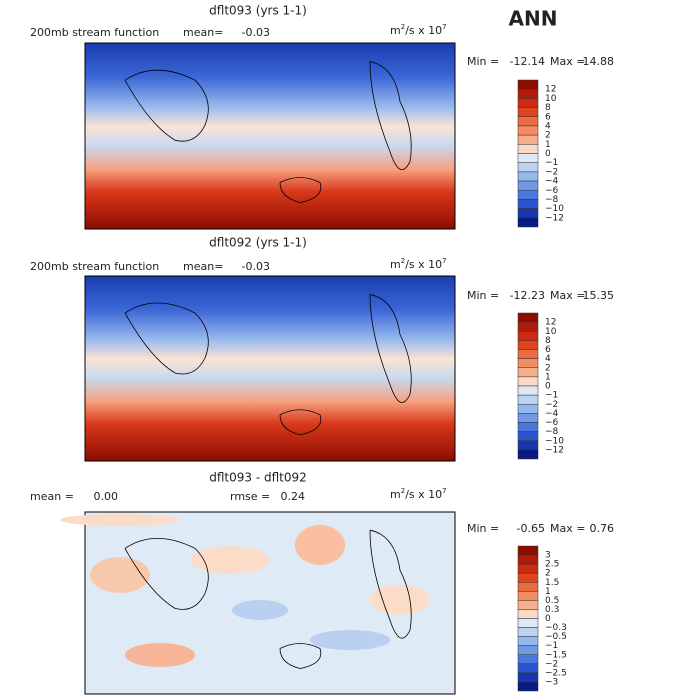  I want to click on rmse-value: 0.24, so click(293, 496).